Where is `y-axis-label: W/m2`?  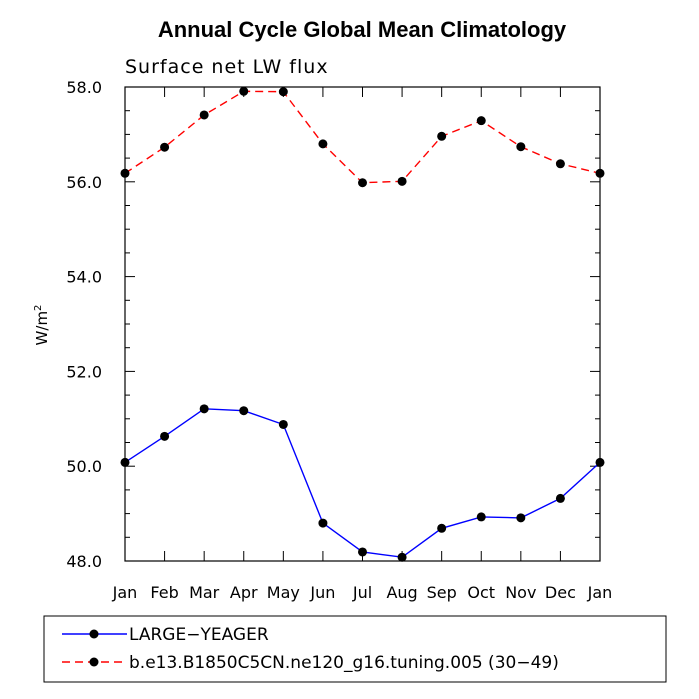 y-axis-label: W/m2 is located at coordinates (42, 325).